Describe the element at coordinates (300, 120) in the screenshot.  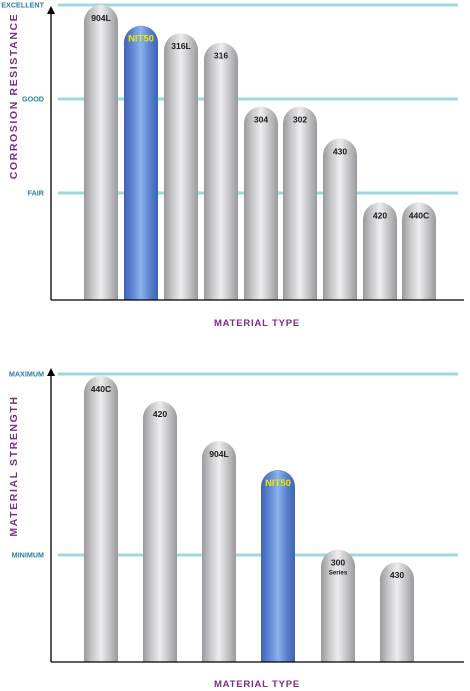
I see `bar-label-302: 302` at that location.